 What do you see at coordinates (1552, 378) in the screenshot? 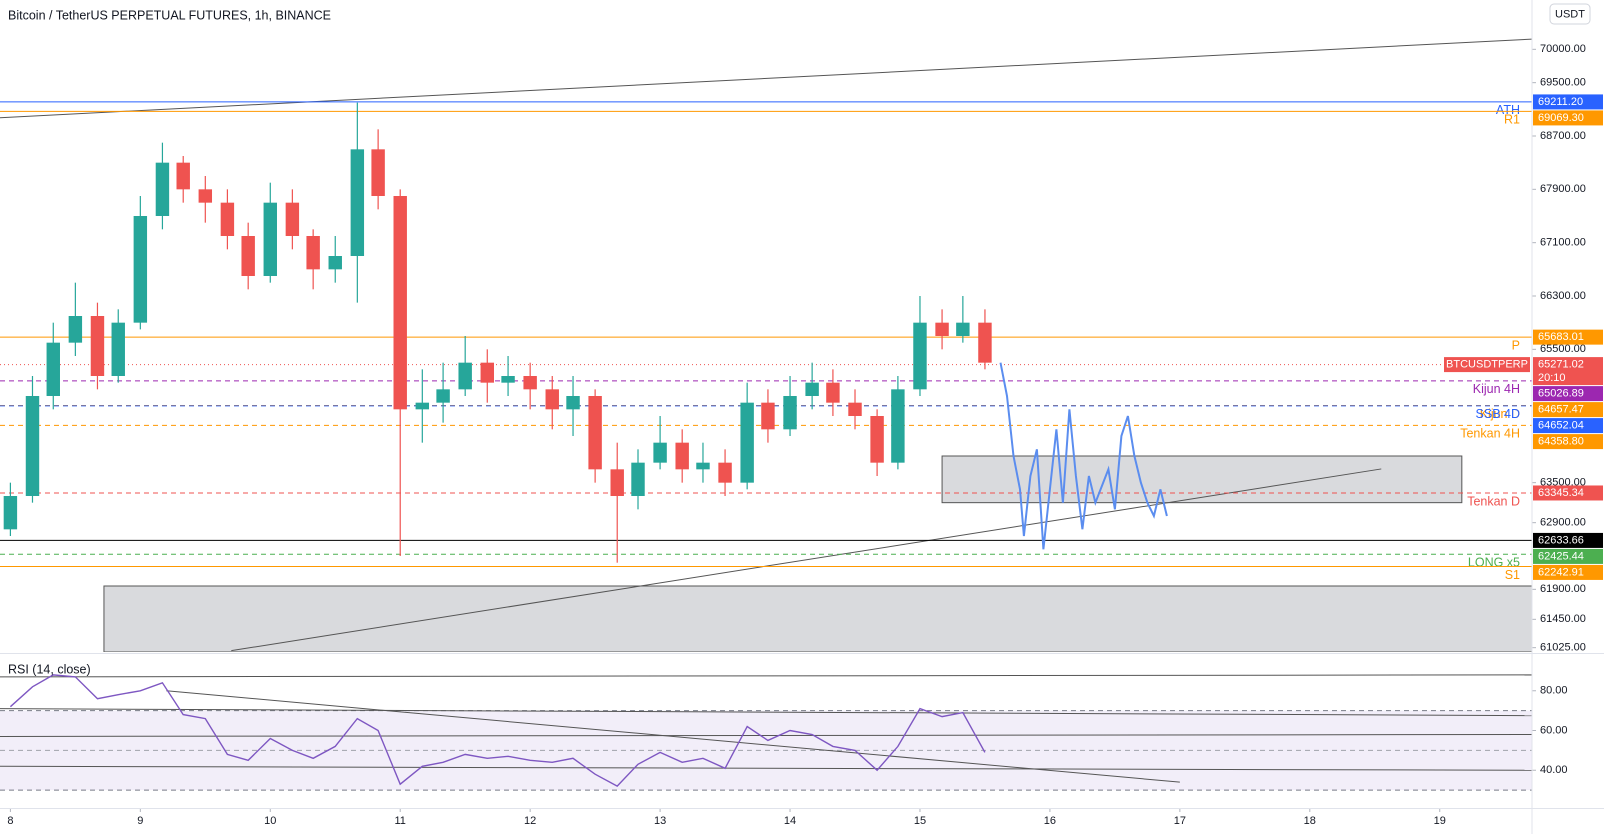
I see `countdown: 20:10` at bounding box center [1552, 378].